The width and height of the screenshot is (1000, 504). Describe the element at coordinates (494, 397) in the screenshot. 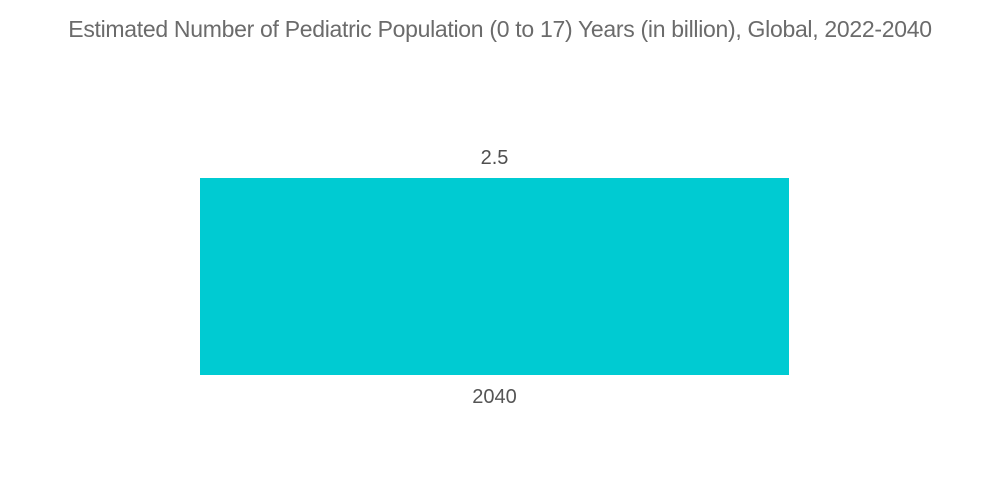

I see `x-axis-category-label: 2040` at that location.